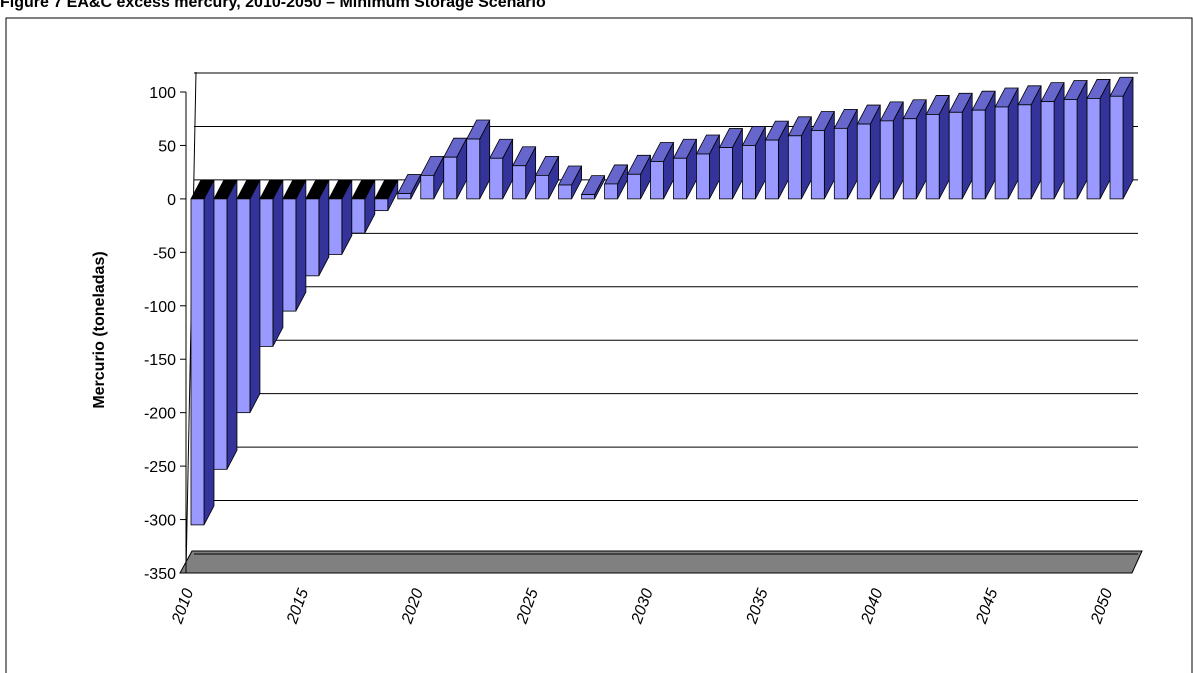  What do you see at coordinates (160, 307) in the screenshot?
I see `y-tick-label: -100` at bounding box center [160, 307].